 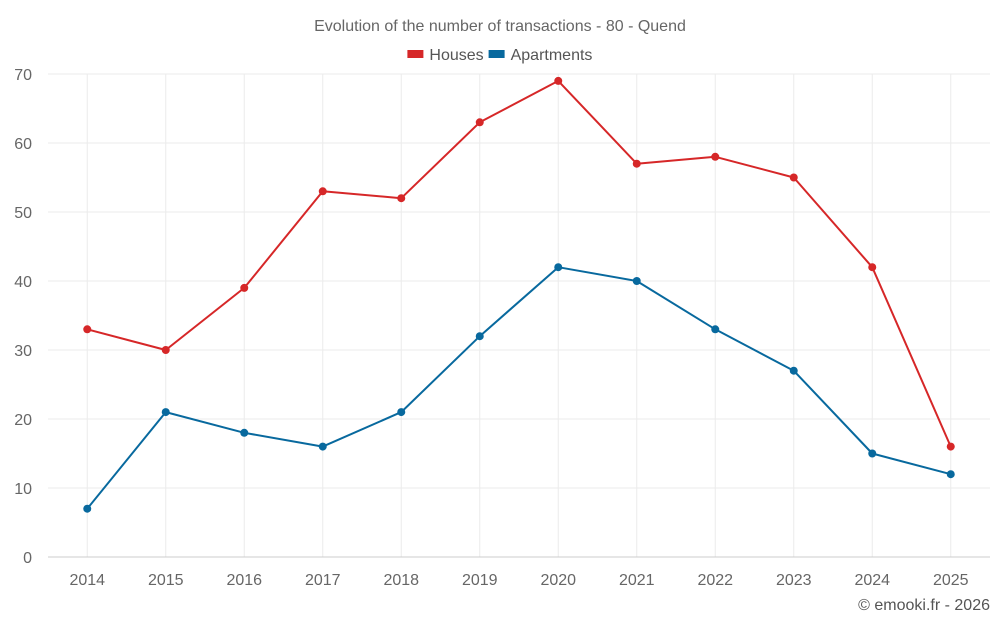 I want to click on legend-label: Houses, so click(x=456, y=55).